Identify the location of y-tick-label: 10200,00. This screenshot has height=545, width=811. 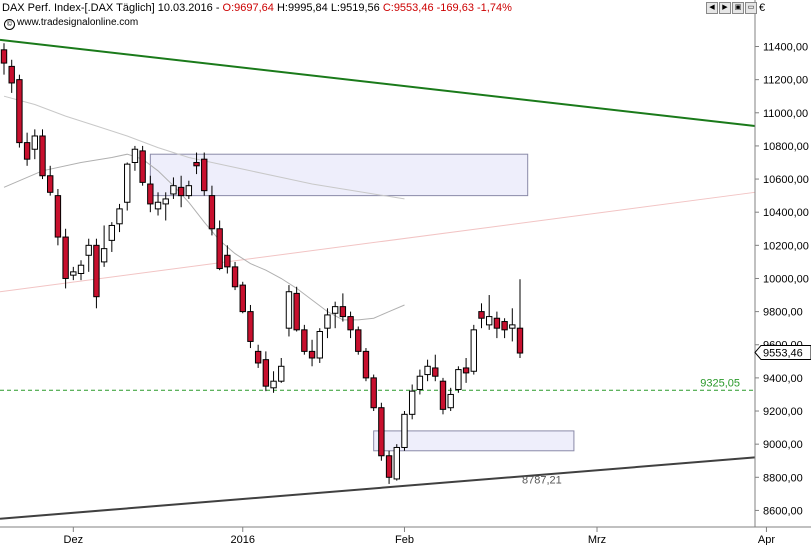
(786, 246).